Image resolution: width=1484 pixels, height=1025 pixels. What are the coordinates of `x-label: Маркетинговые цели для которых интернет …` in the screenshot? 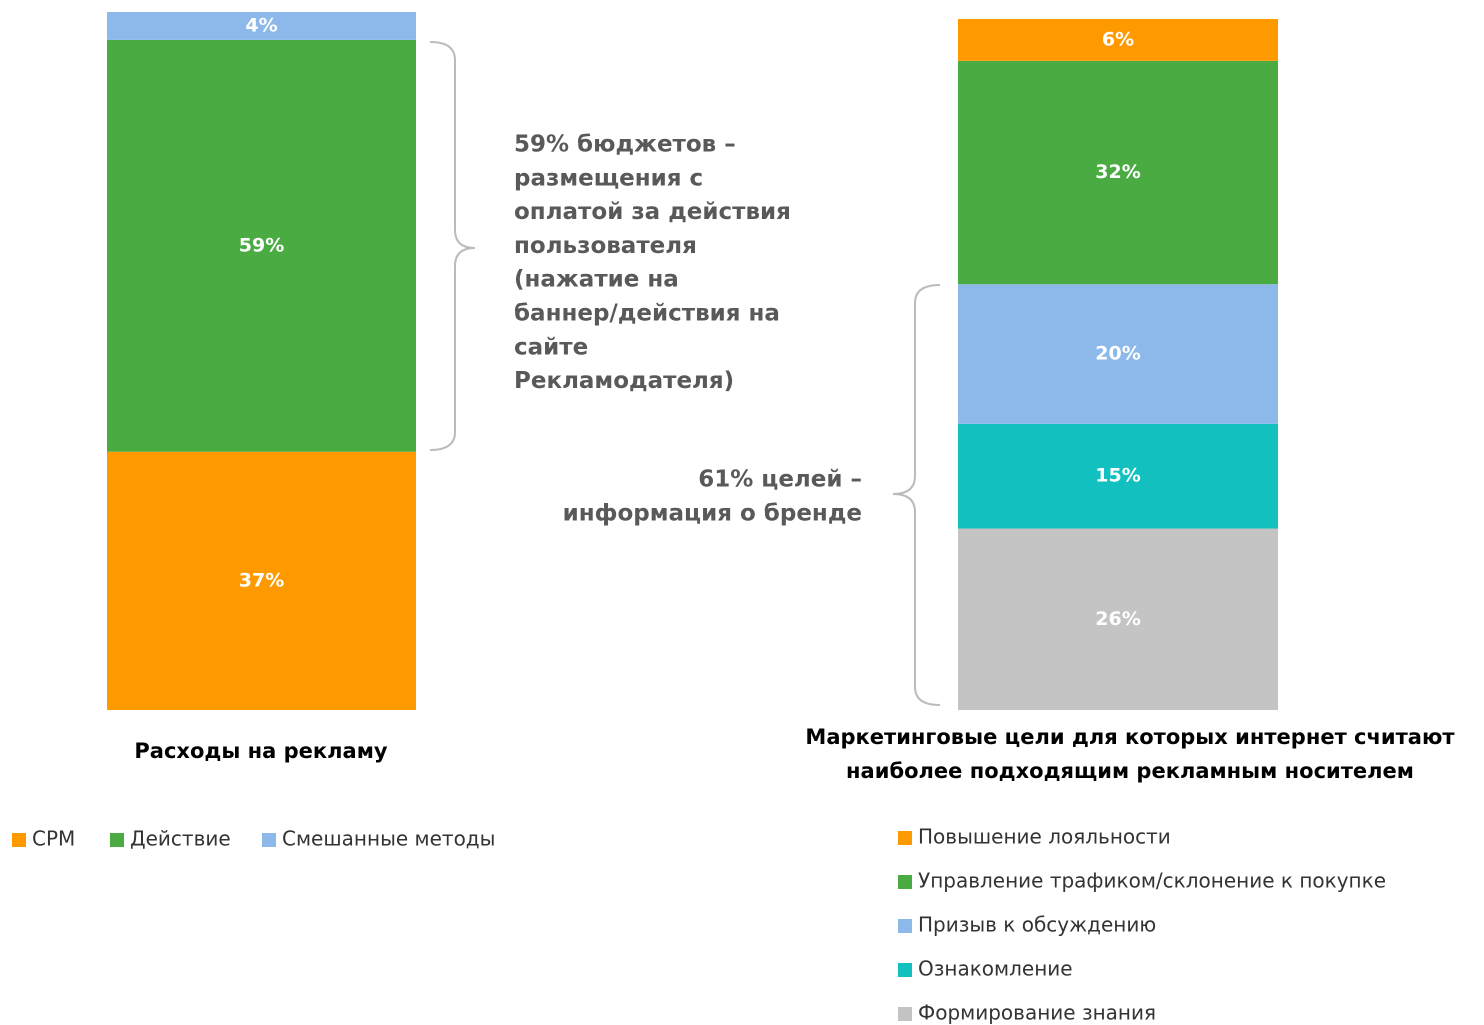 It's located at (1130, 737).